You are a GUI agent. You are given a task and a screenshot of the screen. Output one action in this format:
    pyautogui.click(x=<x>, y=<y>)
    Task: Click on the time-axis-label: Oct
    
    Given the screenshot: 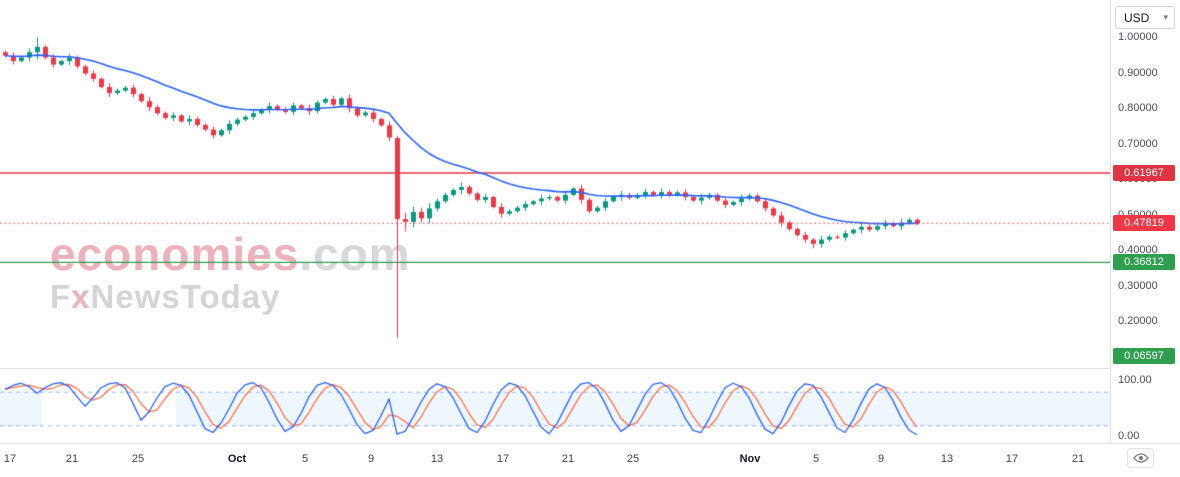 What is the action you would take?
    pyautogui.click(x=237, y=459)
    